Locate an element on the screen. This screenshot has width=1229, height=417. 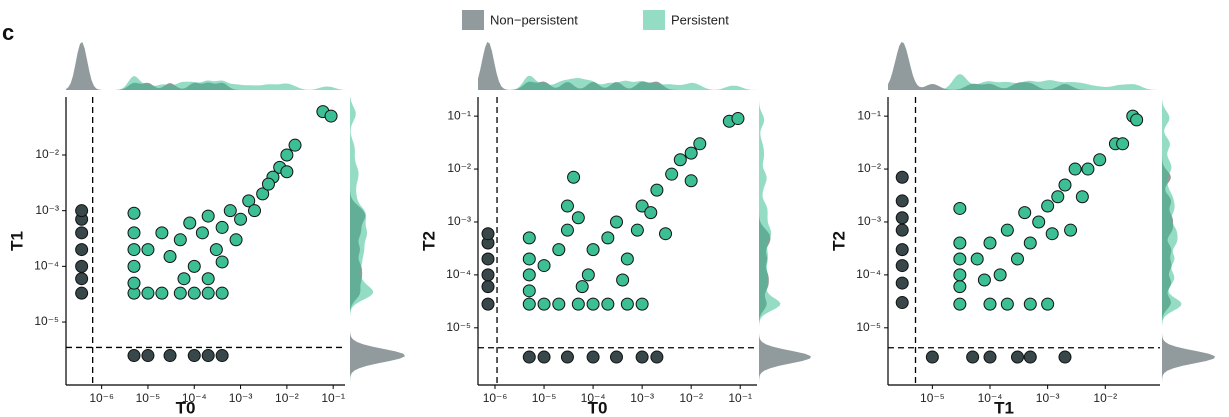
x-tick-label: 10⁻¹ is located at coordinates (740, 398).